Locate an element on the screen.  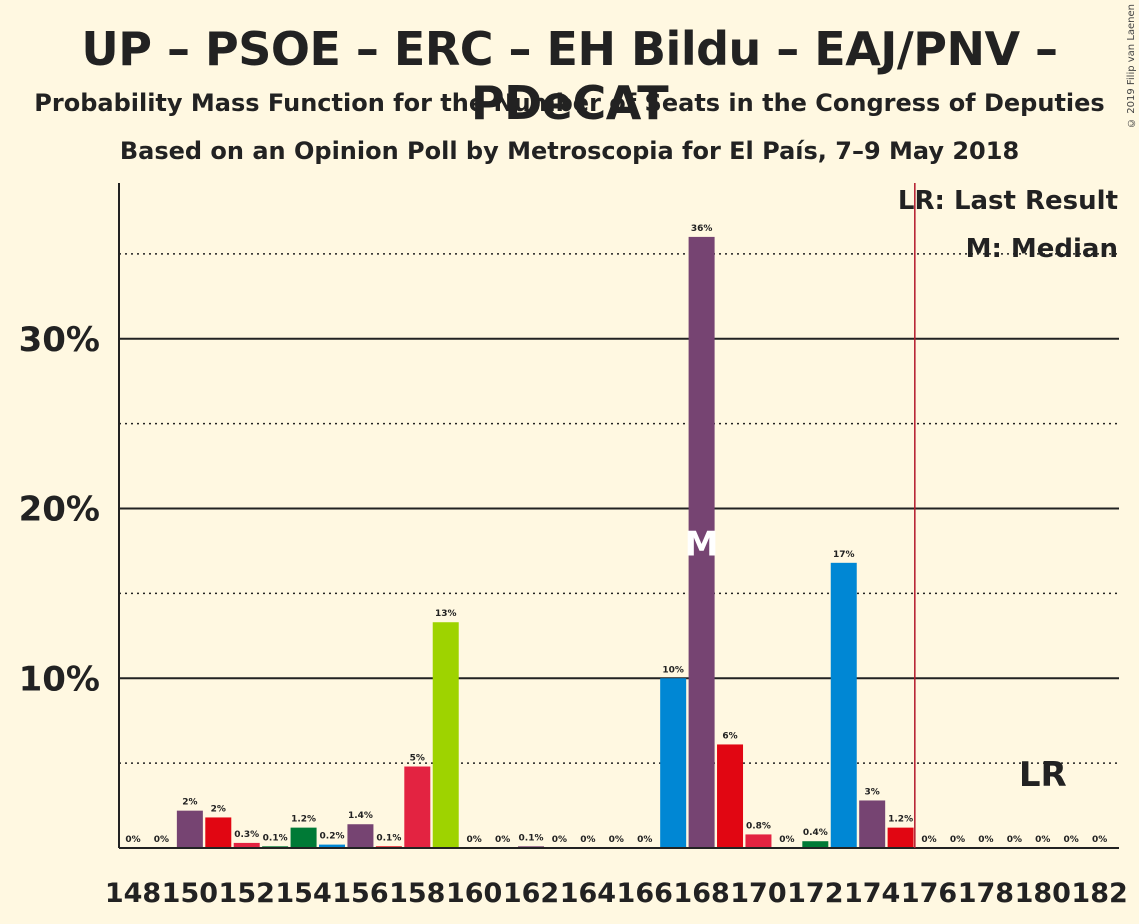
x-tick-label: 172 is located at coordinates (815, 893).